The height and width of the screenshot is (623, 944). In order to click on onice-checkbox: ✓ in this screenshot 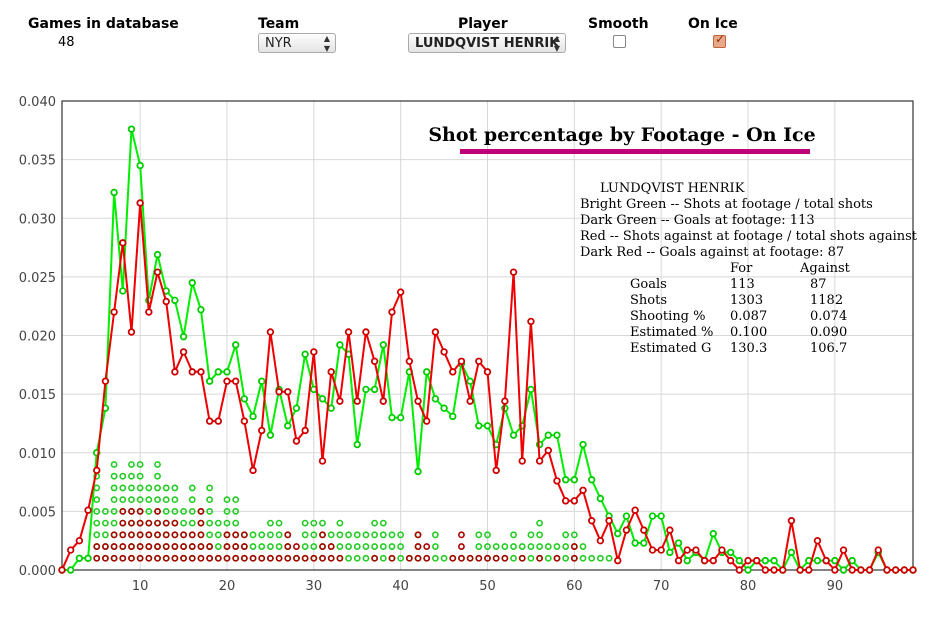, I will do `click(719, 40)`.